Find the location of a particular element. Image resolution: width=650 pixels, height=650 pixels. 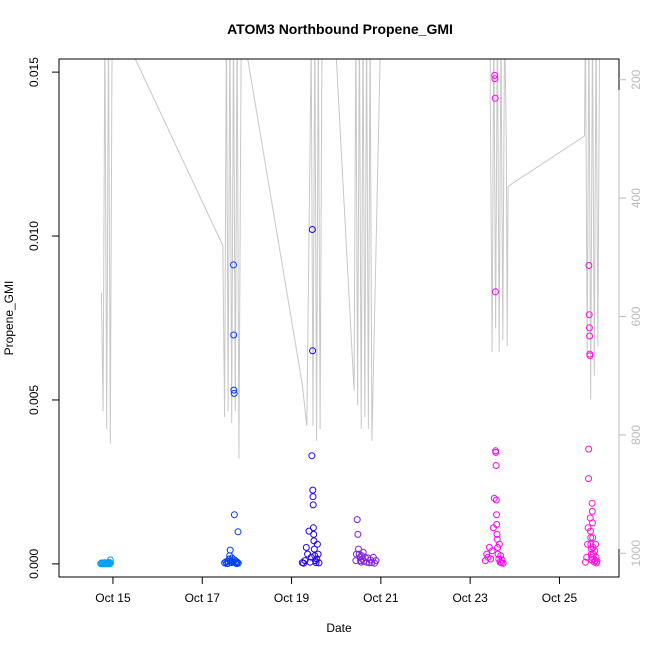

y-tick-label: 0.000 is located at coordinates (34, 564).